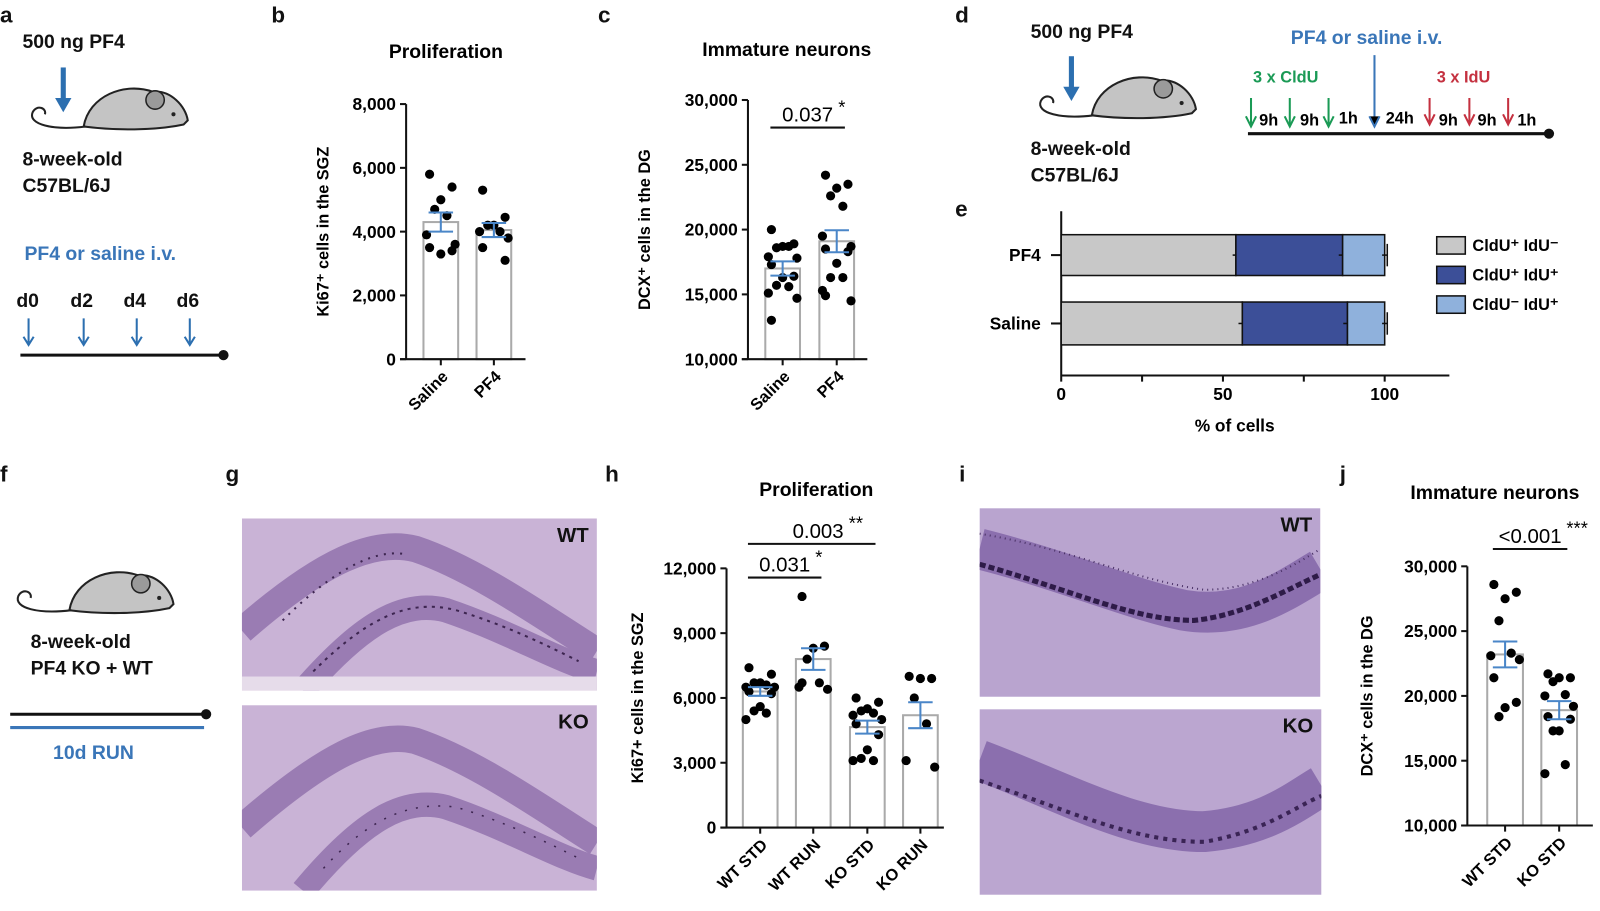  I want to click on histology-image-ko-ki67: KO, so click(419, 798).